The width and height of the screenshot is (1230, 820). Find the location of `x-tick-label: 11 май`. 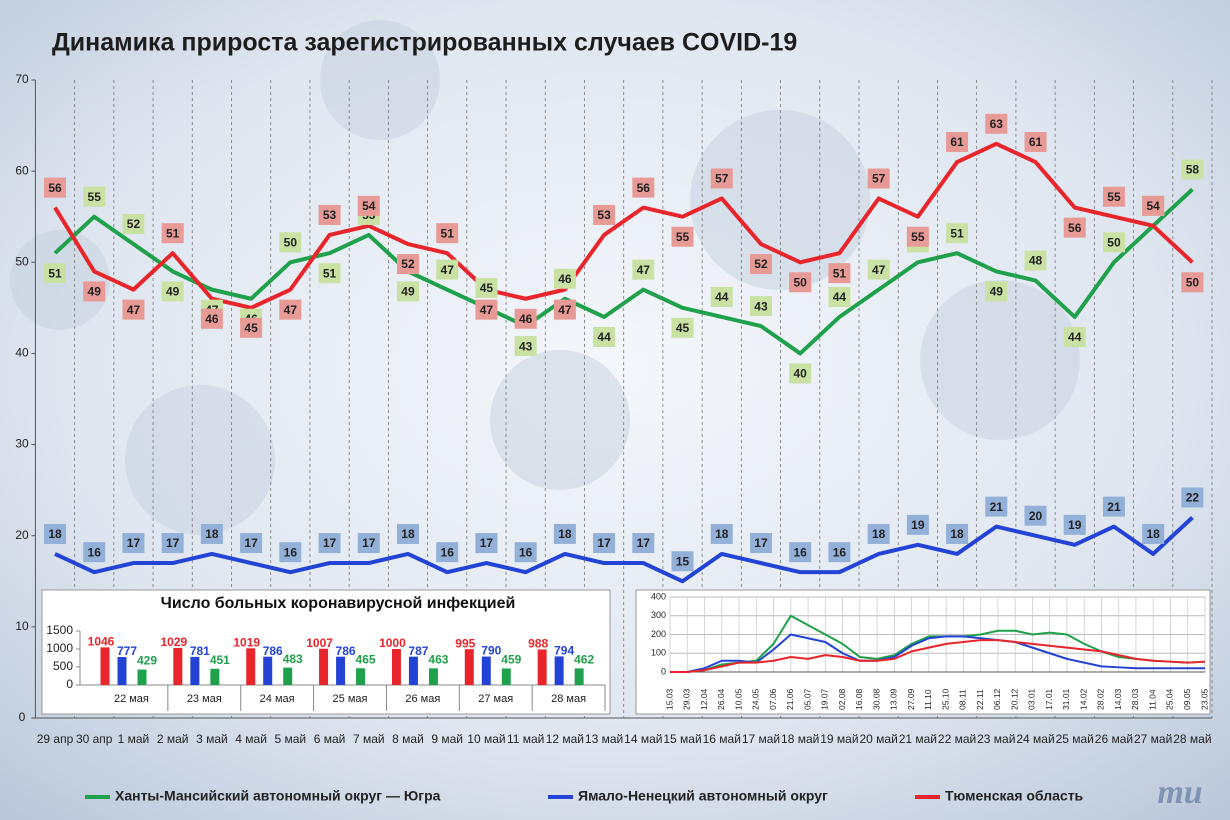

x-tick-label: 11 май is located at coordinates (525, 739).